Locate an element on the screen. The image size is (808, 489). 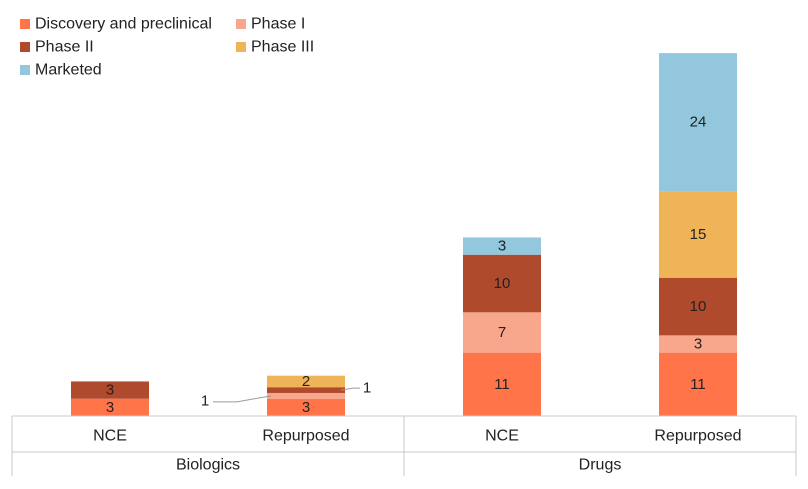
data-label-discovery-and-preclinical-3: 11 is located at coordinates (698, 384).